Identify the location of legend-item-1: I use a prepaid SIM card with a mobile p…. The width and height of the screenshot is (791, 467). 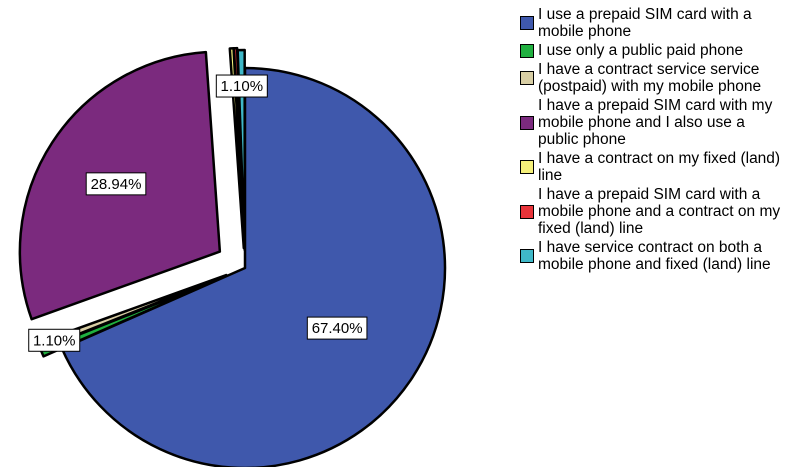
(654, 23).